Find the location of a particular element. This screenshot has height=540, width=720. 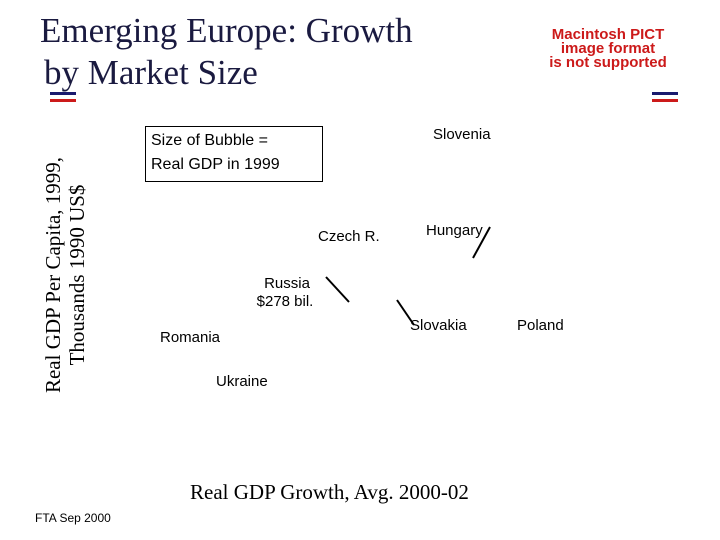

placeholder-line2: image format is located at coordinates (608, 48).